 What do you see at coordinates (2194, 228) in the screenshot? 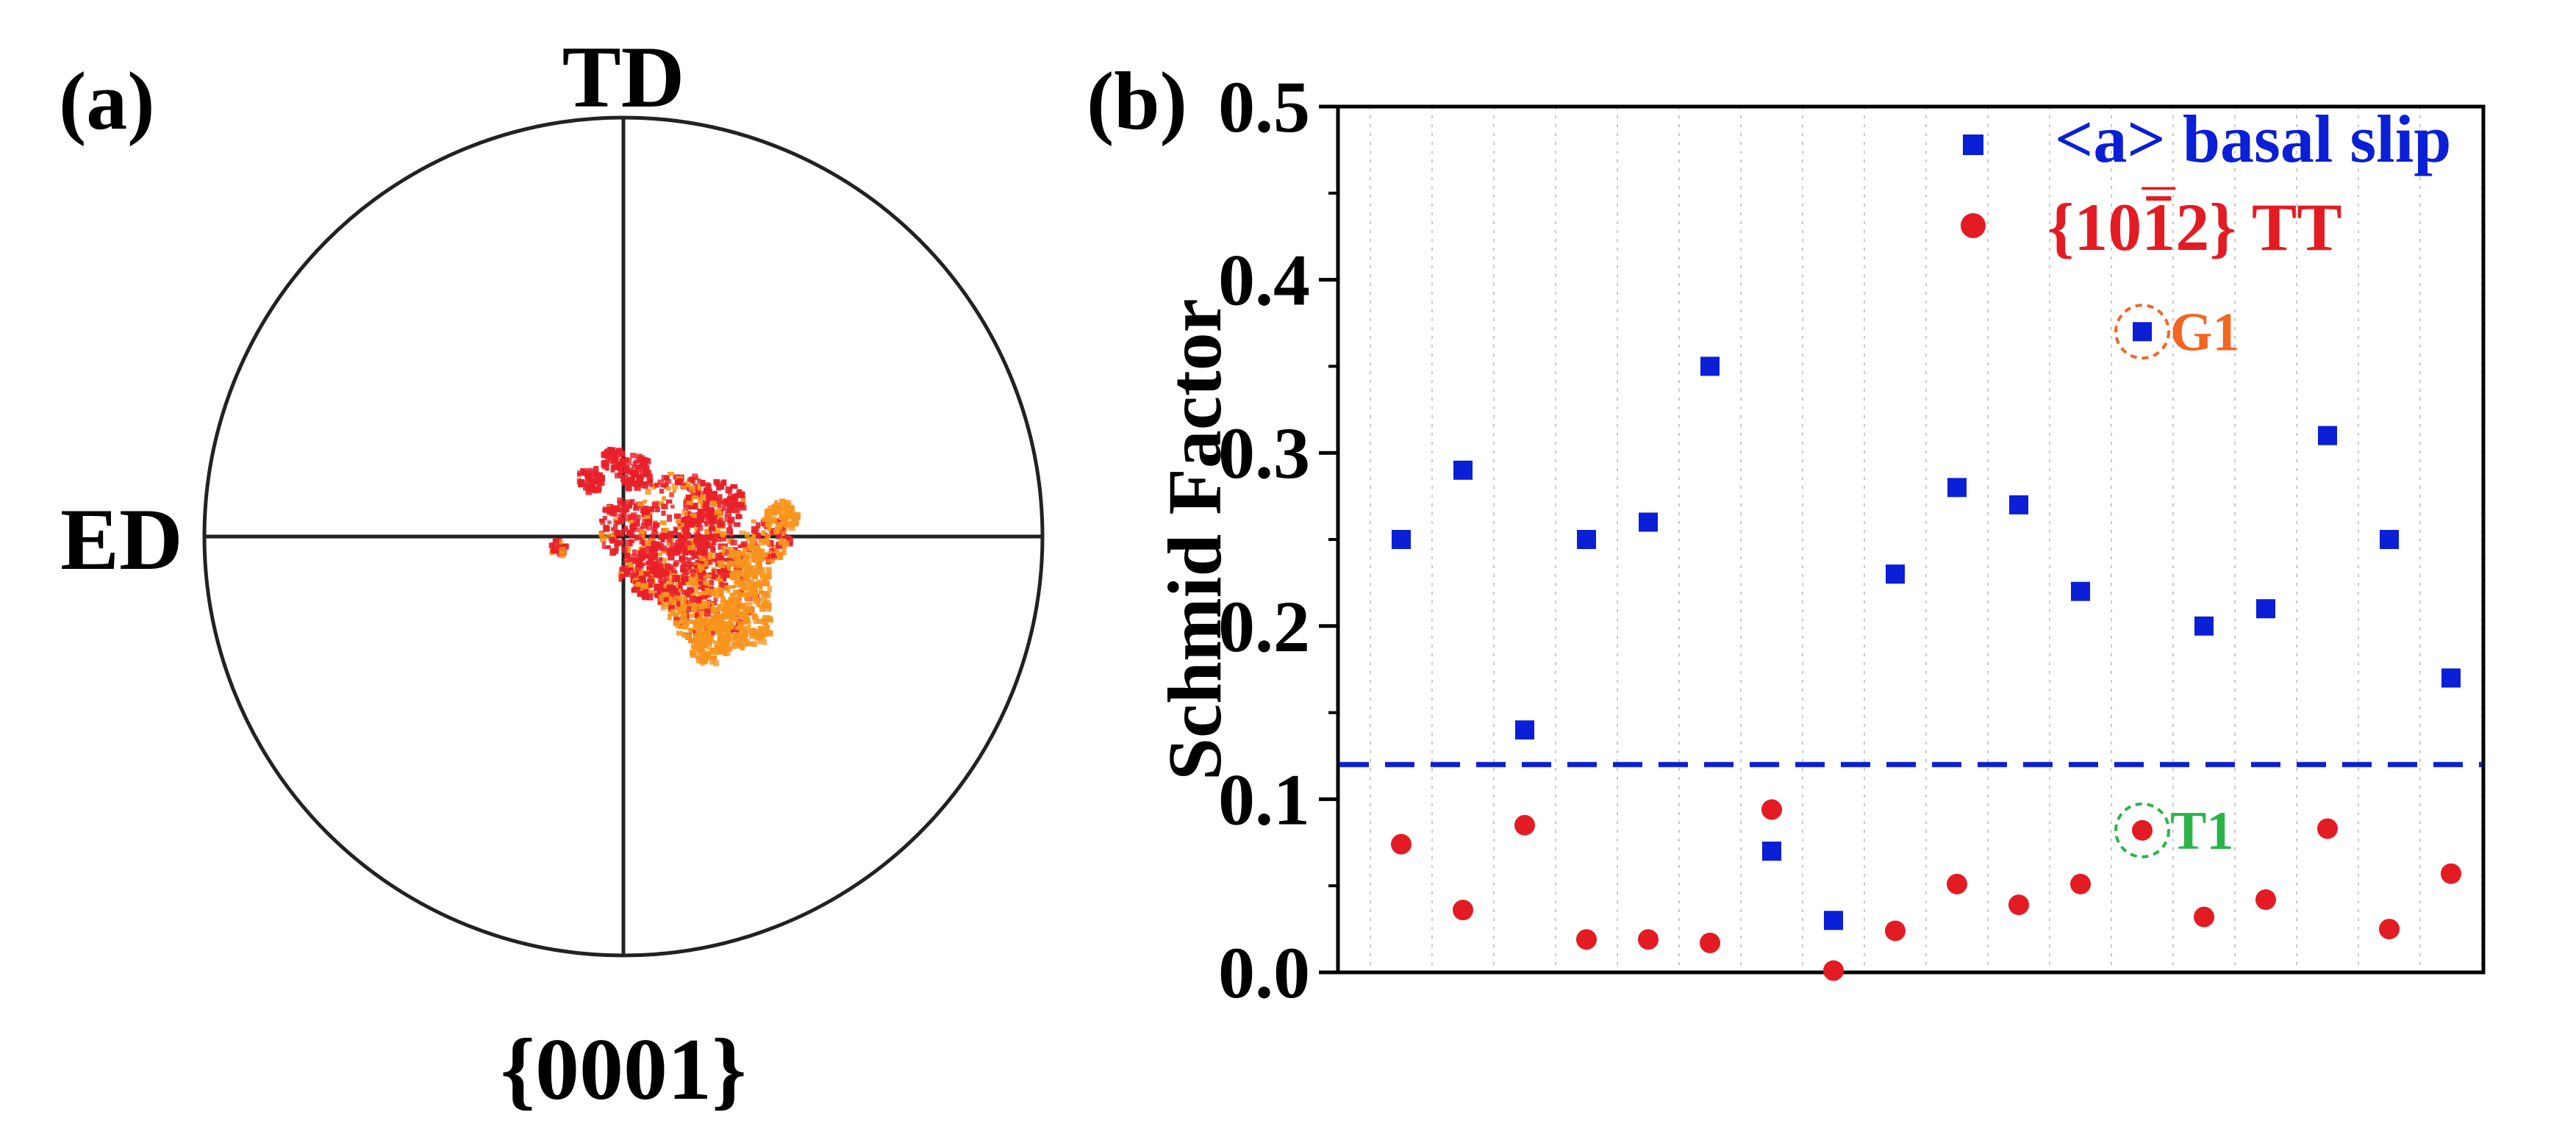
I see `legend-label-twin: {1012} TT` at bounding box center [2194, 228].